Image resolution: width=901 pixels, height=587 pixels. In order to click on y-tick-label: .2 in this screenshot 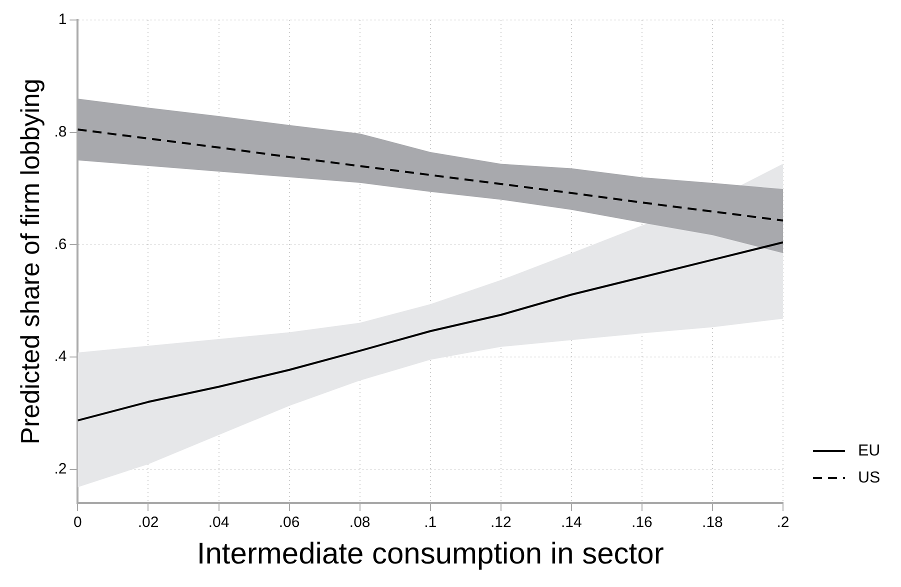, I will do `click(60, 469)`.